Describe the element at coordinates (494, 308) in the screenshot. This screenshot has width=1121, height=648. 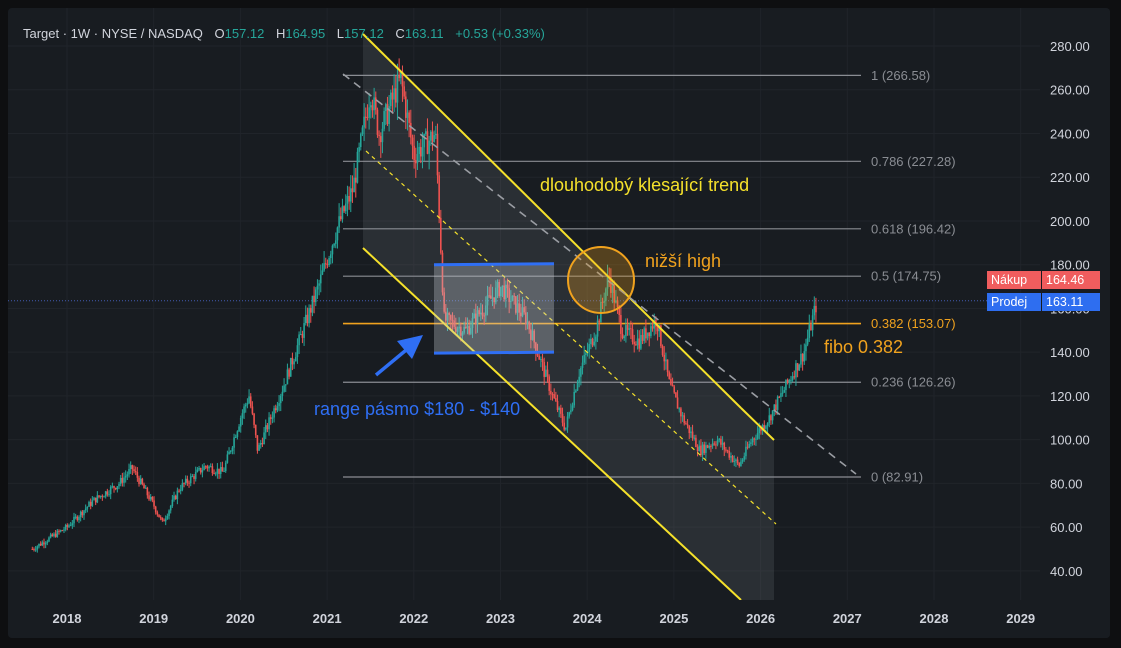
I see `range-zone` at that location.